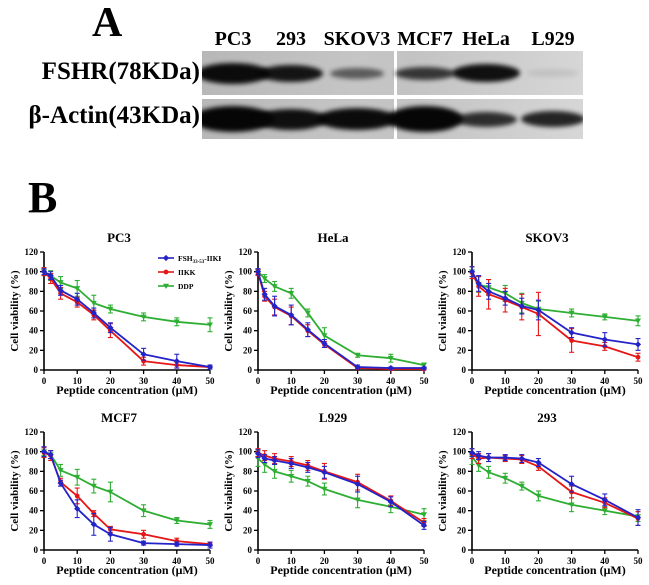 This screenshot has height=585, width=649. Describe the element at coordinates (120, 71) in the screenshot. I see `blot-row-label-fshr: FSHR(78KDa)` at that location.